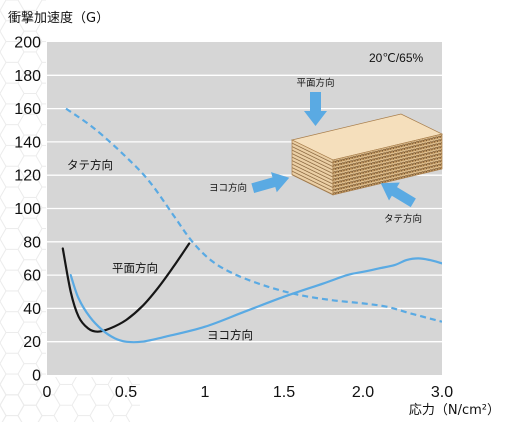 This screenshot has height=422, width=508. What do you see at coordinates (387, 164) in the screenshot?
I see `board-flute-face` at bounding box center [387, 164].